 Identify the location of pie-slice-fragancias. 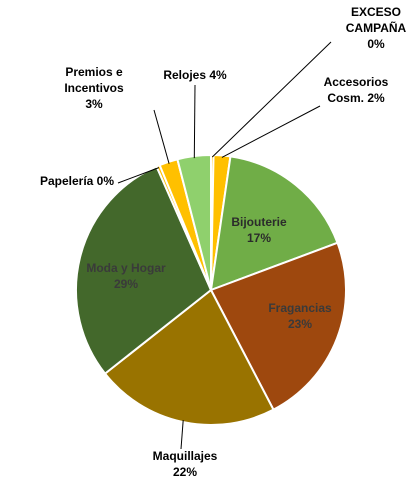
(278, 326).